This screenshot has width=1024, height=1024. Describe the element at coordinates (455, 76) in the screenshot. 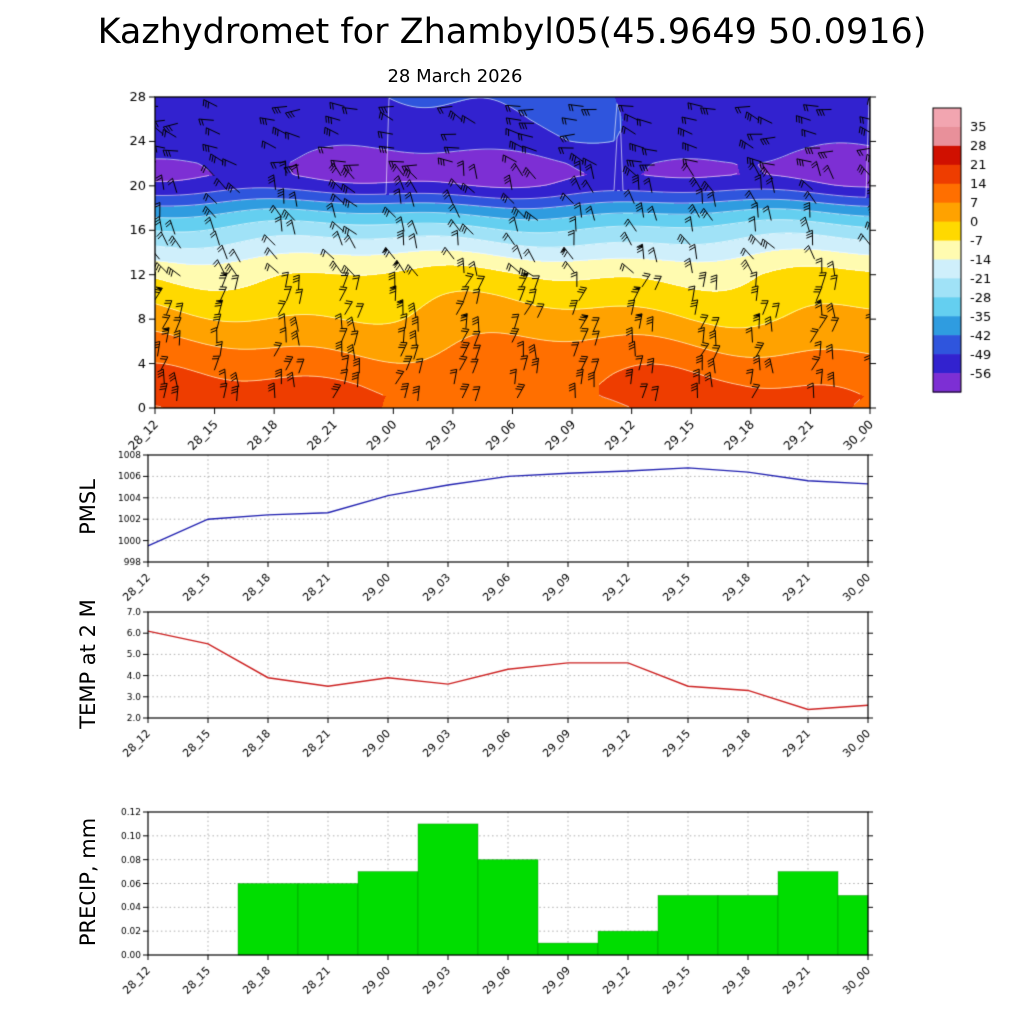

I see `date-subtitle: 28 March 2026` at that location.